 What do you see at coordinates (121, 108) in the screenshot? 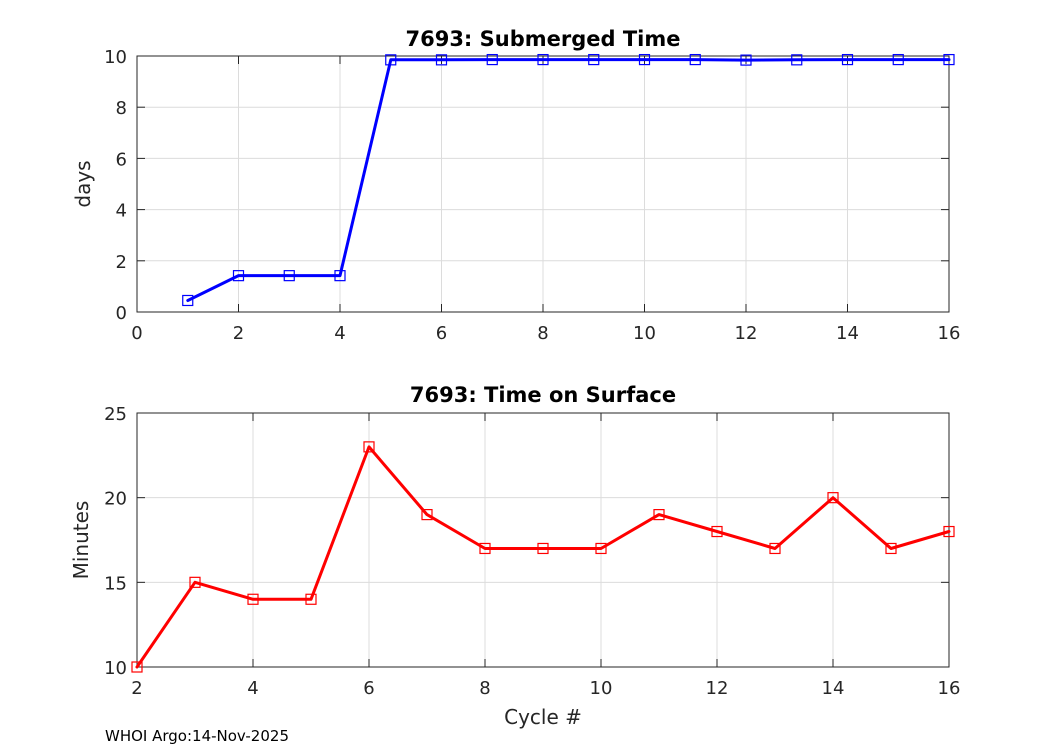
I see `y-tick-label: 8` at bounding box center [121, 108].